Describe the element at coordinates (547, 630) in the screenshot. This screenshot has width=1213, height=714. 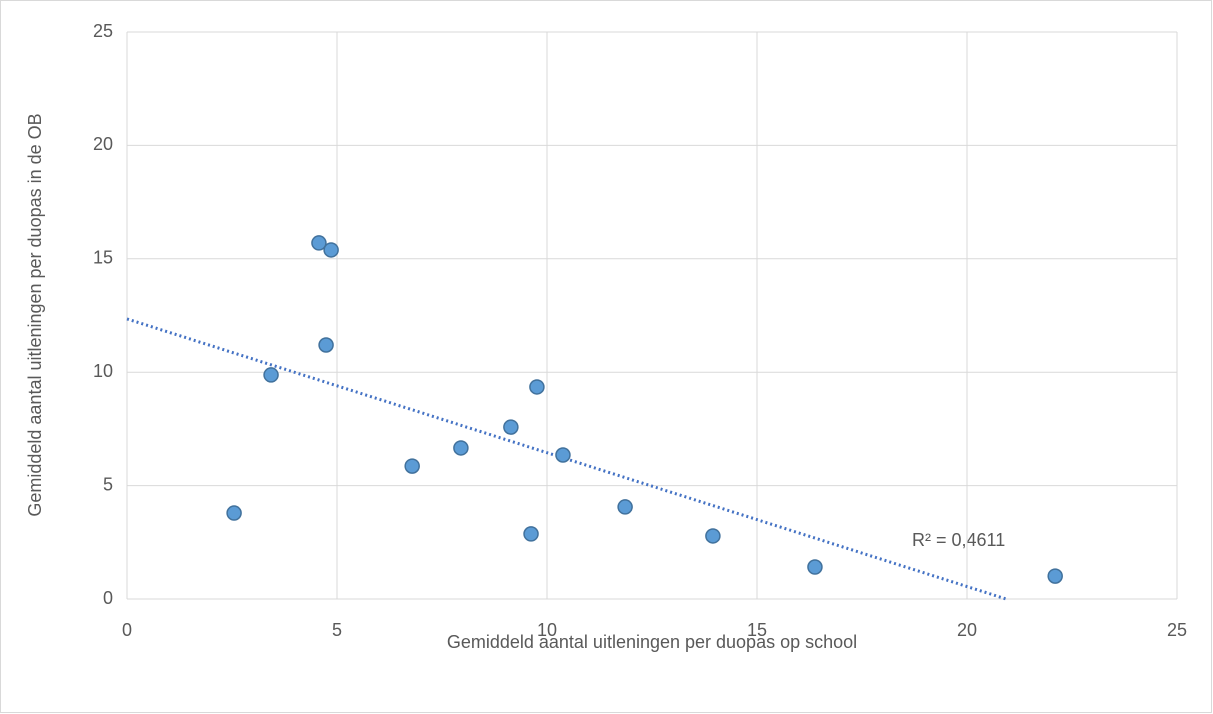
I see `x-tick-label: 10` at that location.